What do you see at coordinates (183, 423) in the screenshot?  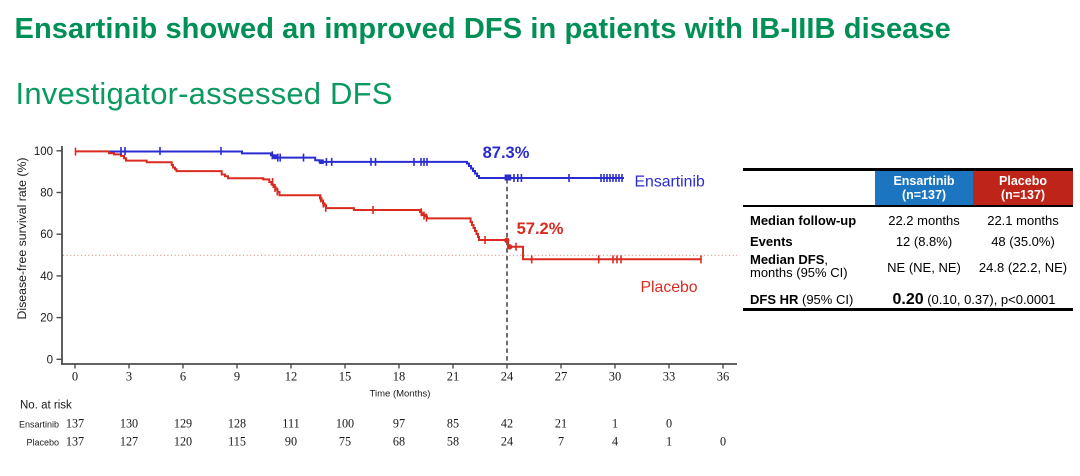 I see `svg-text: 129` at bounding box center [183, 423].